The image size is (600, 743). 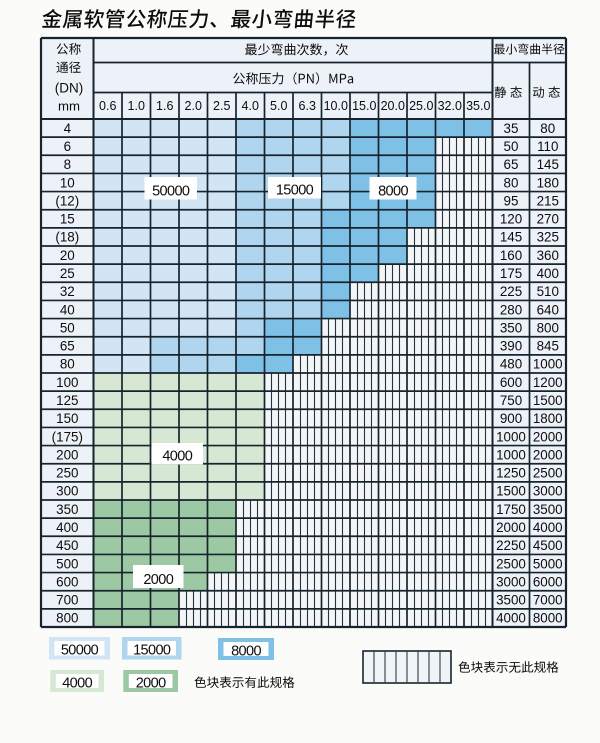 I want to click on svg-text: 270, so click(x=548, y=219).